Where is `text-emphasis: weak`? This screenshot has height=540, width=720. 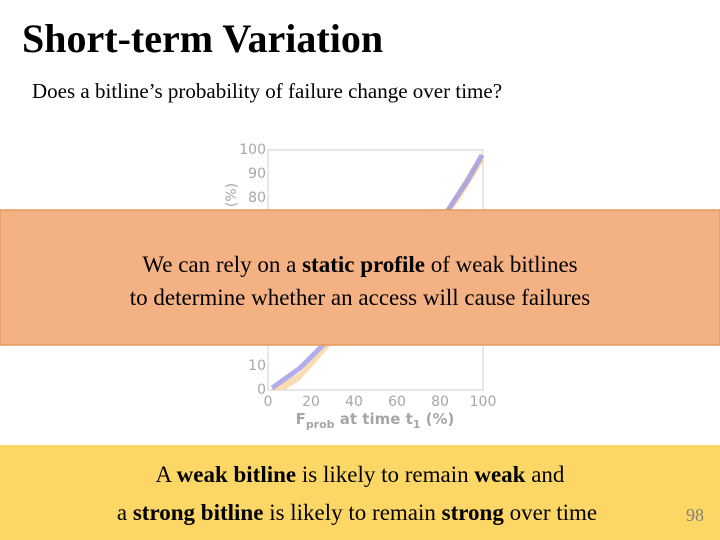
text-emphasis: weak is located at coordinates (499, 474).